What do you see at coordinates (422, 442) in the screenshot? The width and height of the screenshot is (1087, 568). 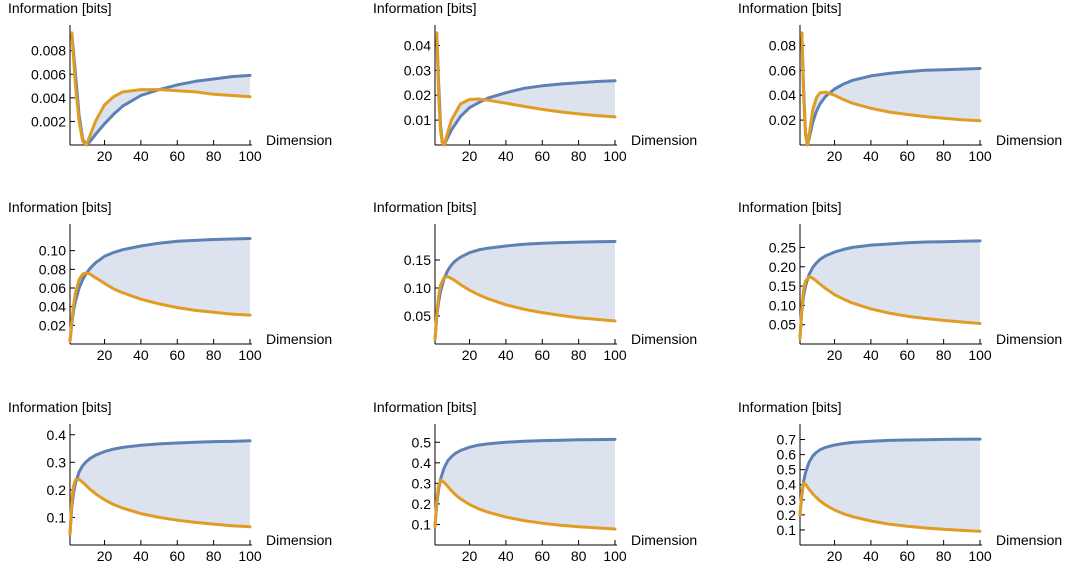 I see `y-tick-label: 0.5` at bounding box center [422, 442].